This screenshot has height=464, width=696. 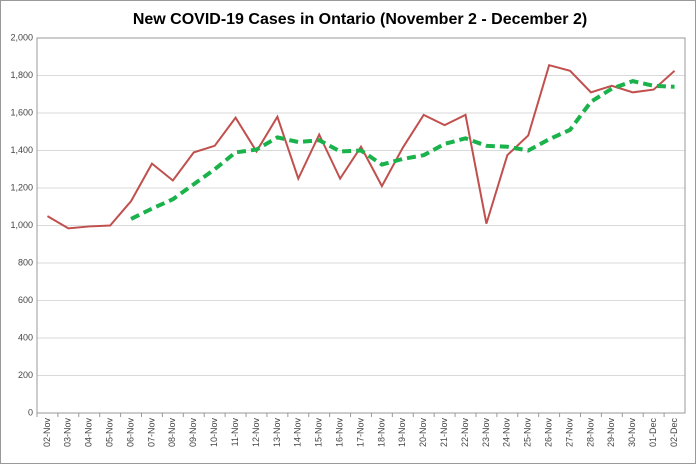 What do you see at coordinates (68, 433) in the screenshot?
I see `x-tick-label: 03-Nov` at bounding box center [68, 433].